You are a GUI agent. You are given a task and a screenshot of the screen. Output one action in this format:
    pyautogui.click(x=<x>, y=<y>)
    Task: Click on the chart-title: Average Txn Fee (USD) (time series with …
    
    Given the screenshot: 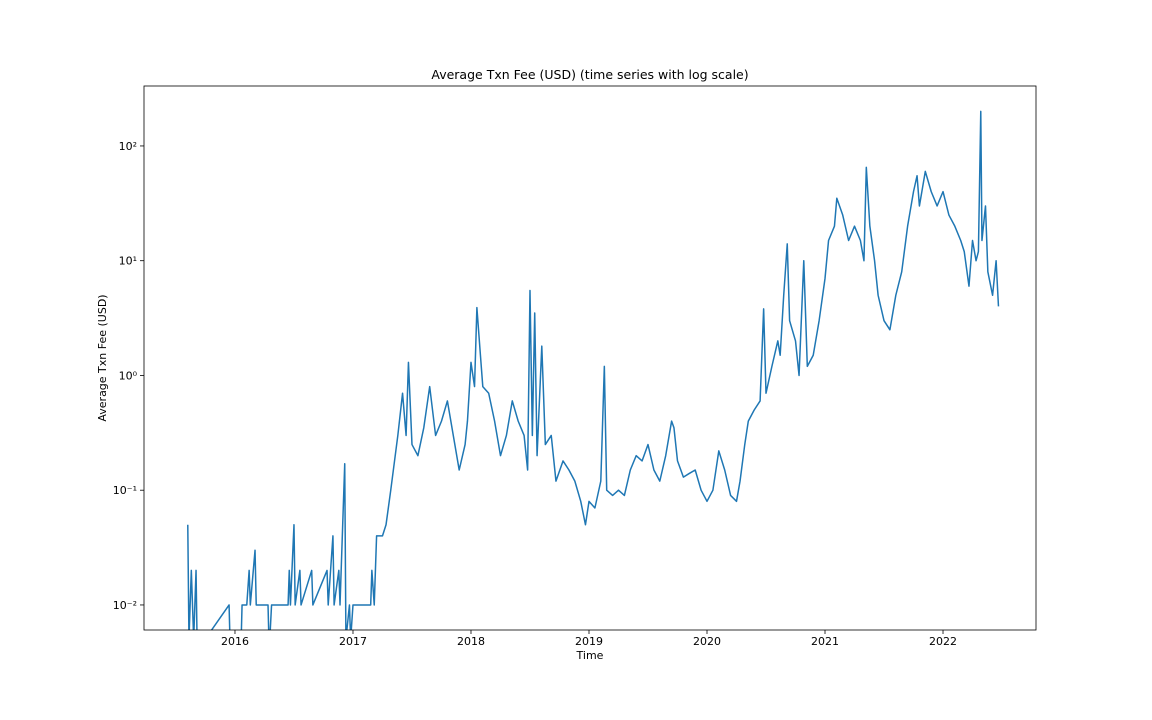 What is the action you would take?
    pyautogui.click(x=589, y=74)
    